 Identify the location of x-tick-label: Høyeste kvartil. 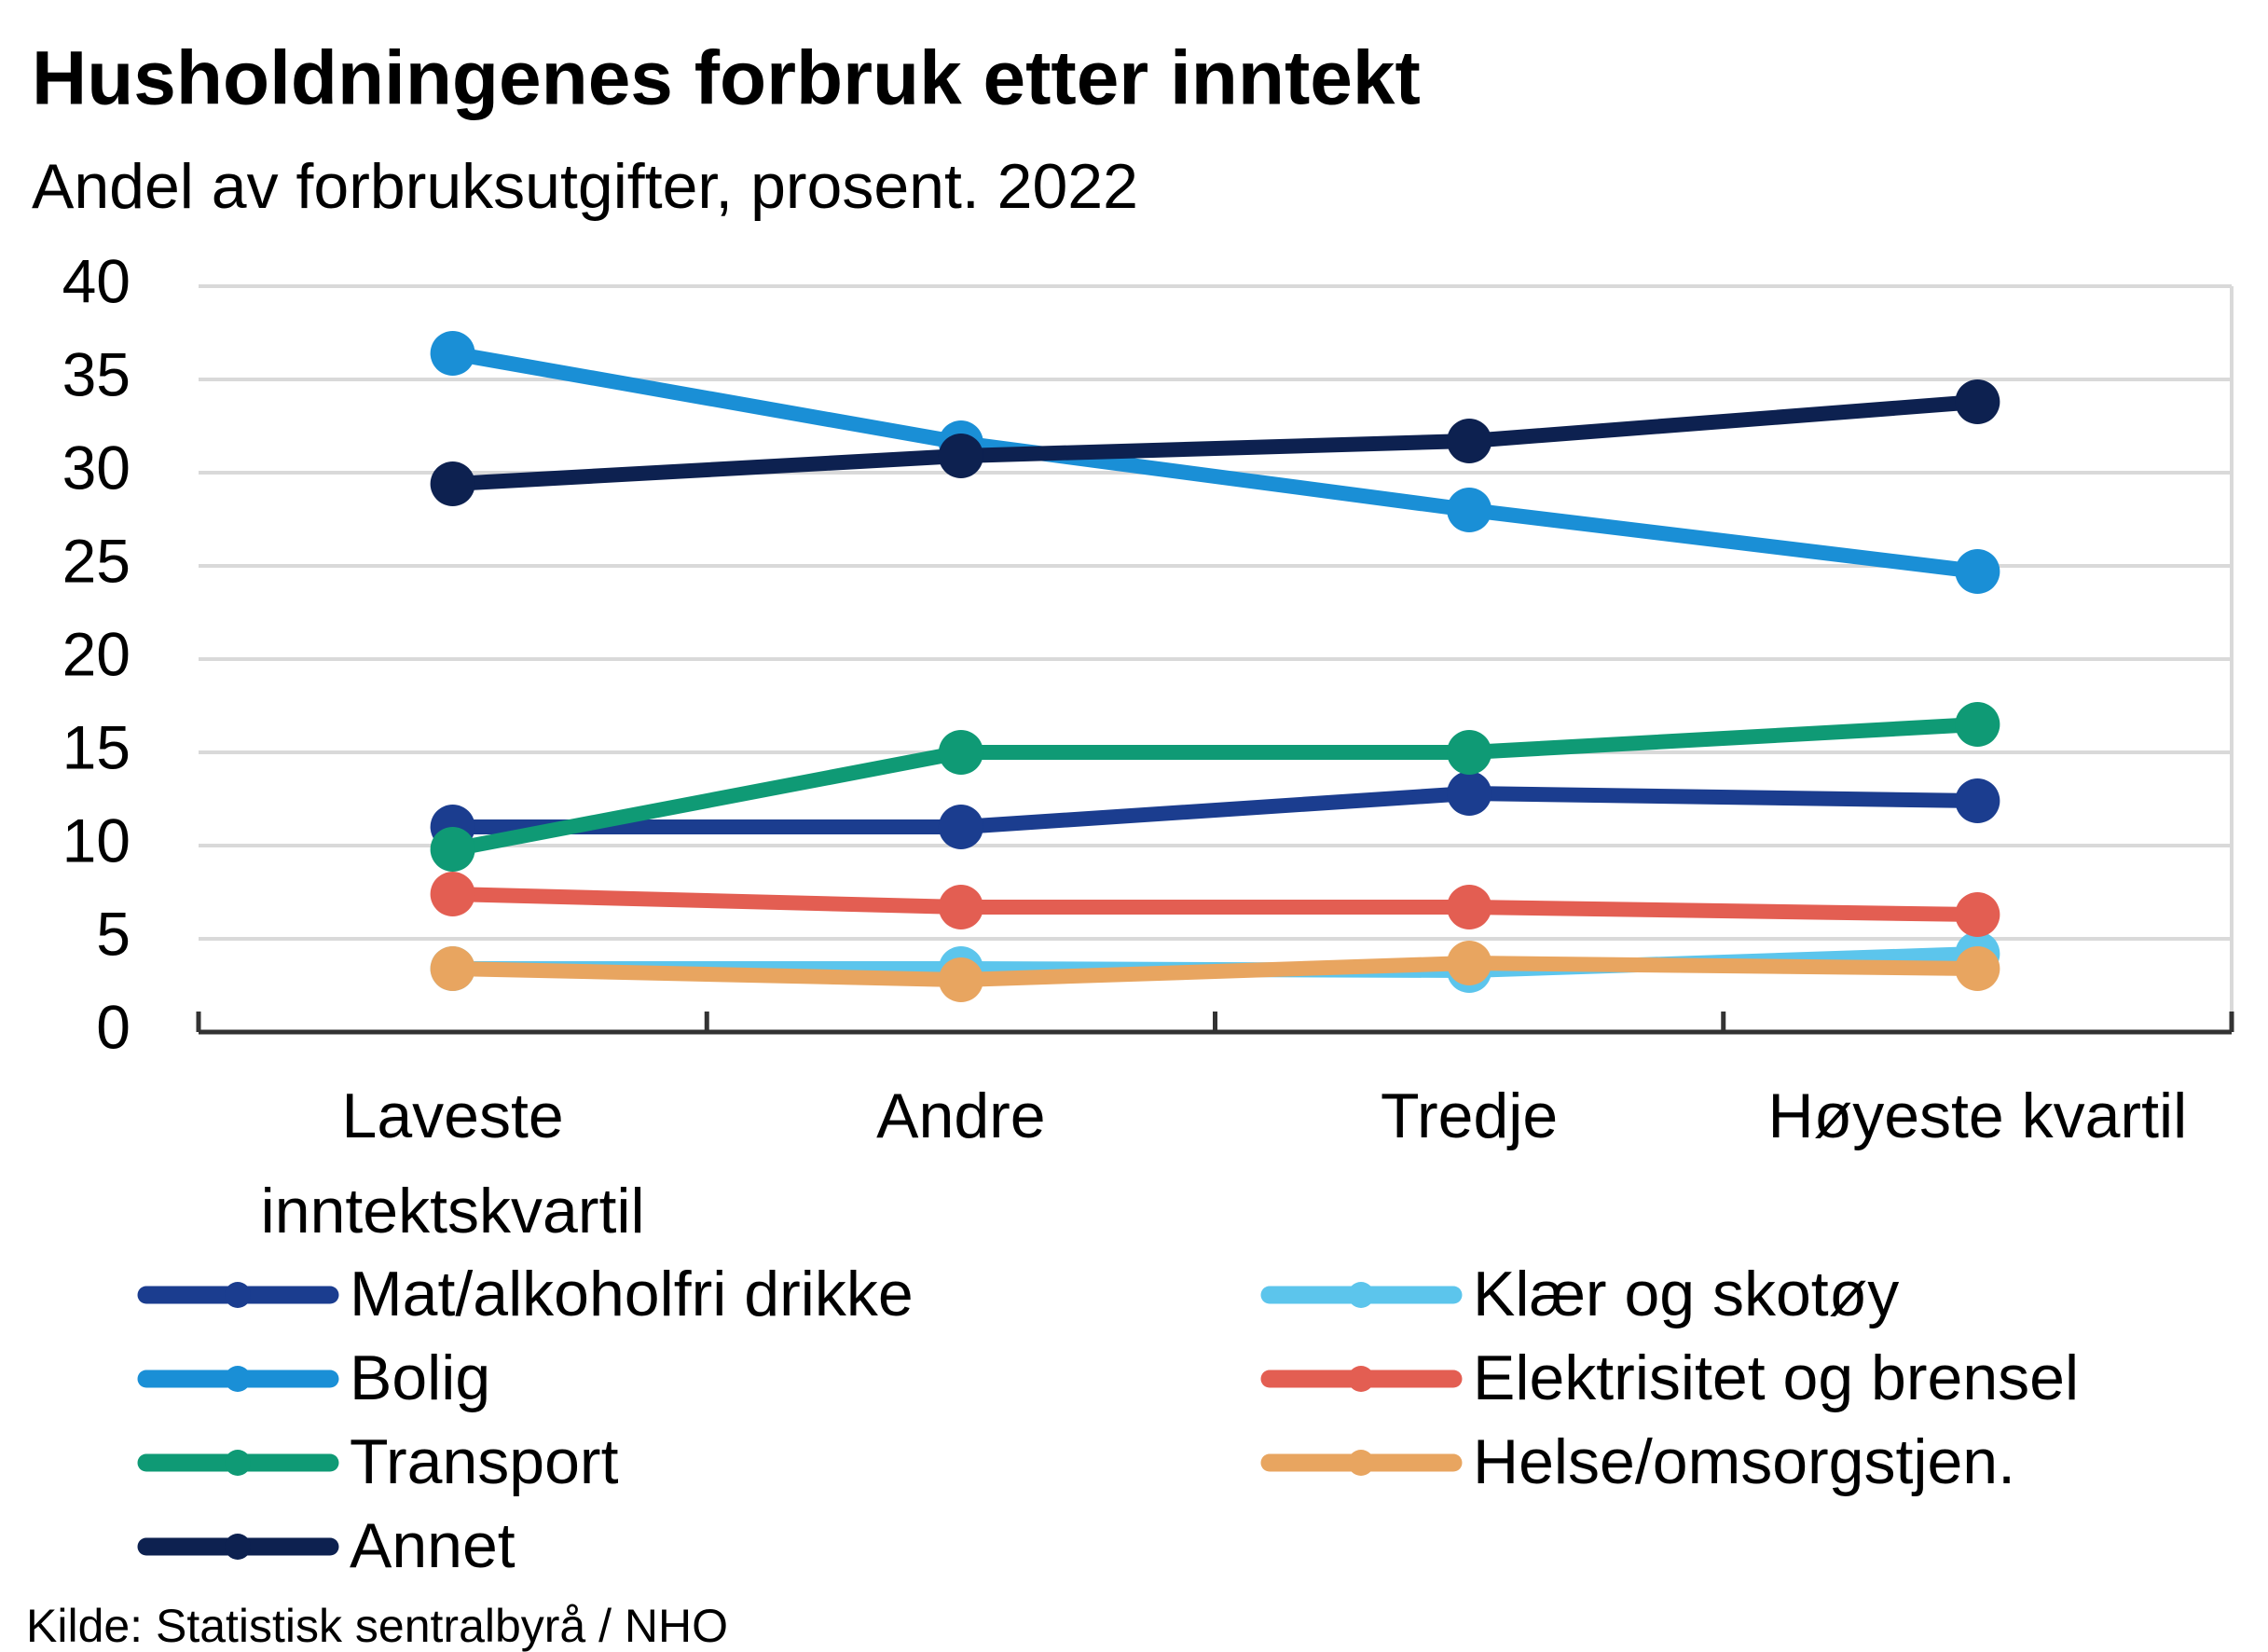
(1978, 1116).